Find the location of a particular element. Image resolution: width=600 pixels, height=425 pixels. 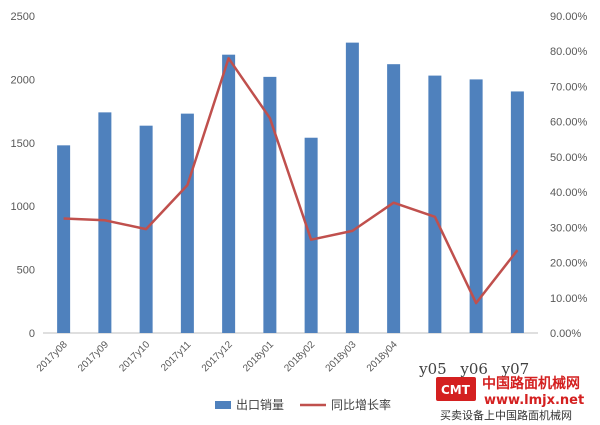

y-left-tick-label: 2500 is located at coordinates (23, 17).